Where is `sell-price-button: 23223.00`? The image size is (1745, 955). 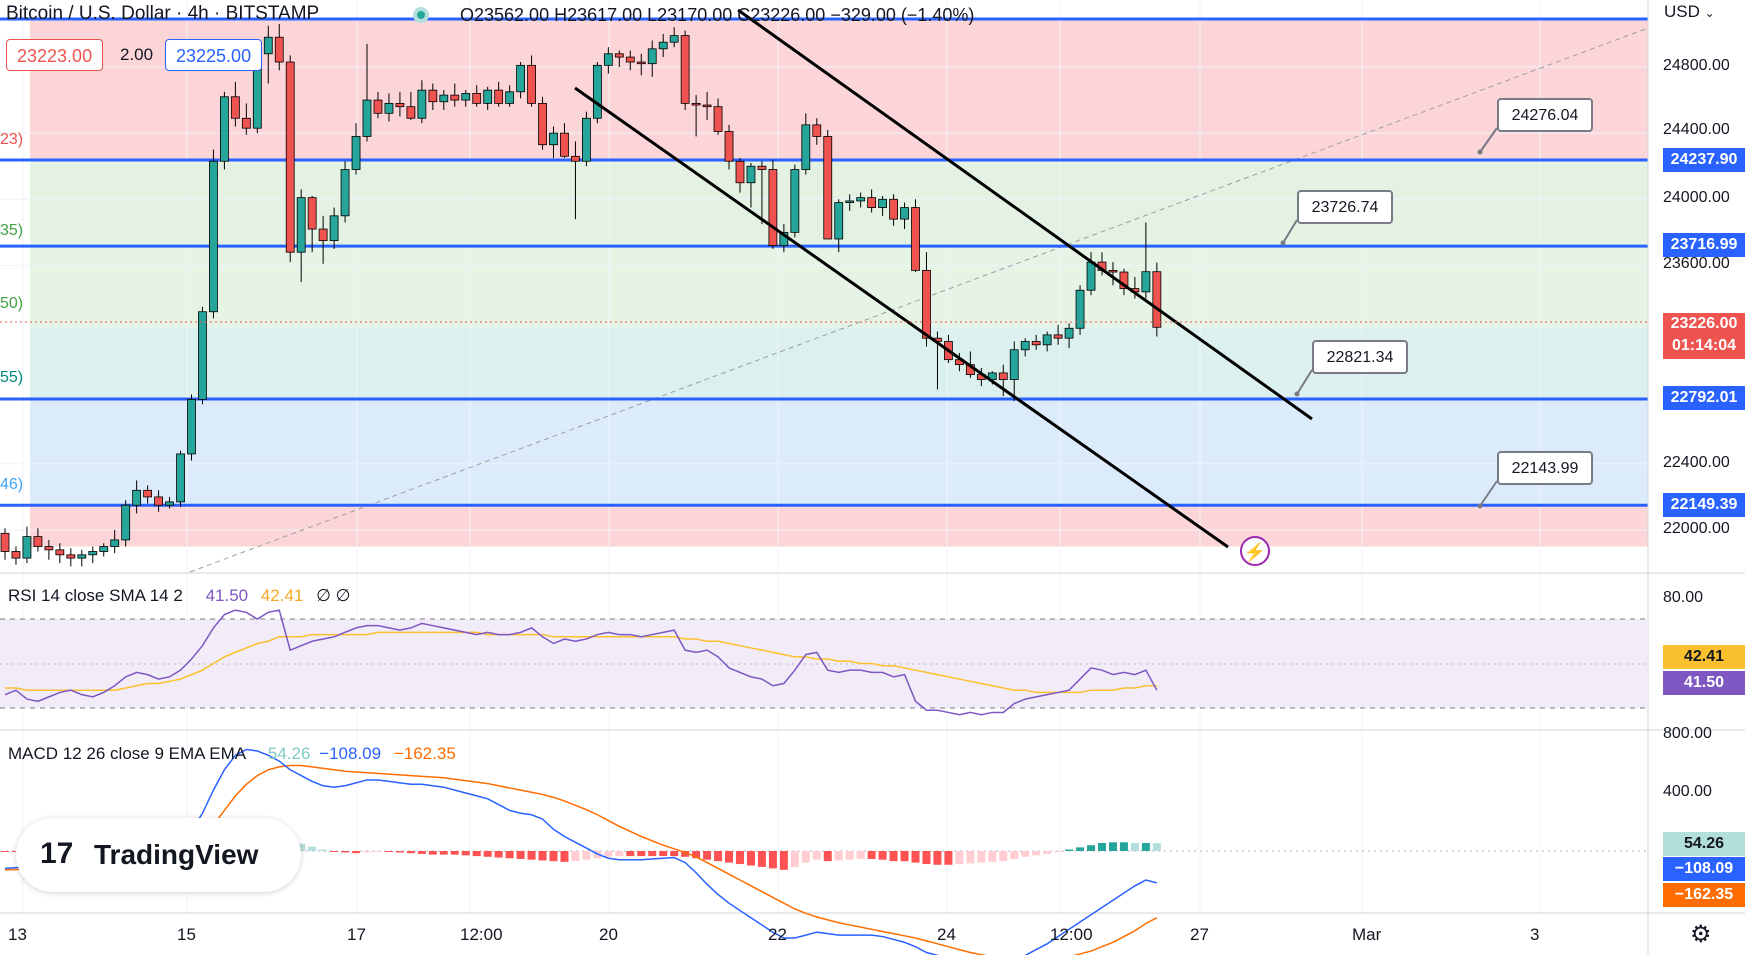 sell-price-button: 23223.00 is located at coordinates (55, 55).